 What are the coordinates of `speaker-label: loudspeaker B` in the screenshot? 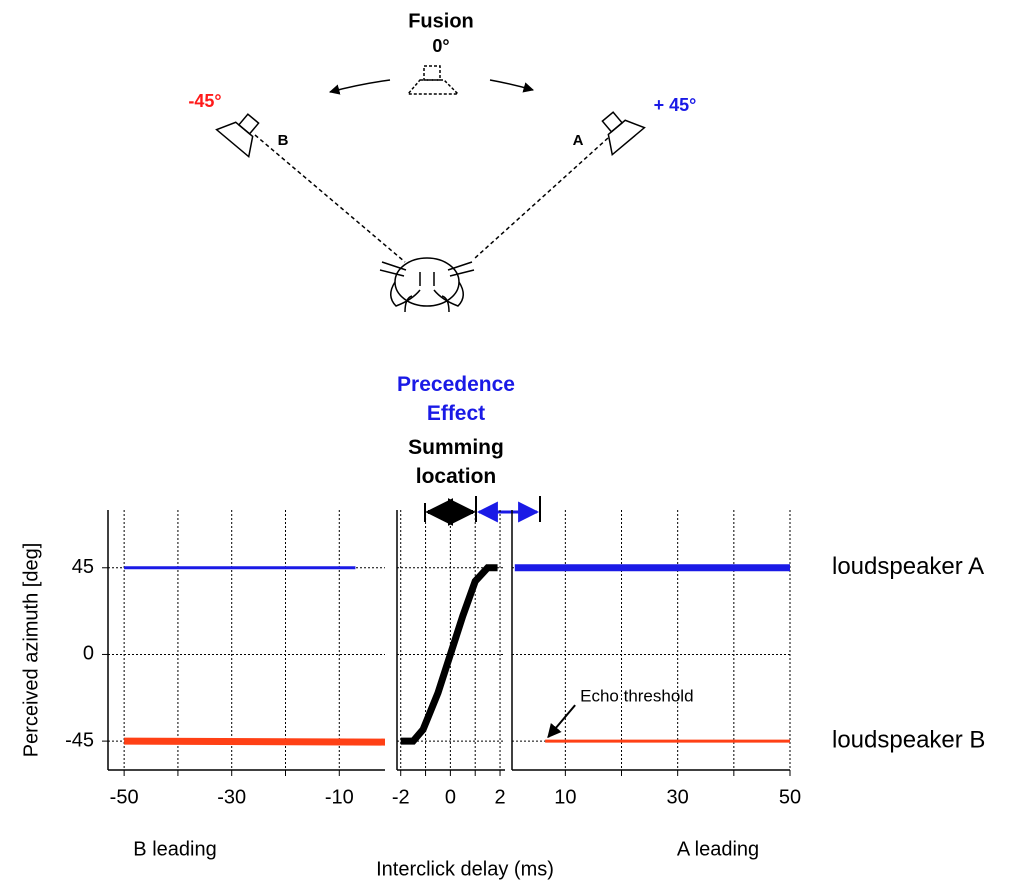 It's located at (908, 739).